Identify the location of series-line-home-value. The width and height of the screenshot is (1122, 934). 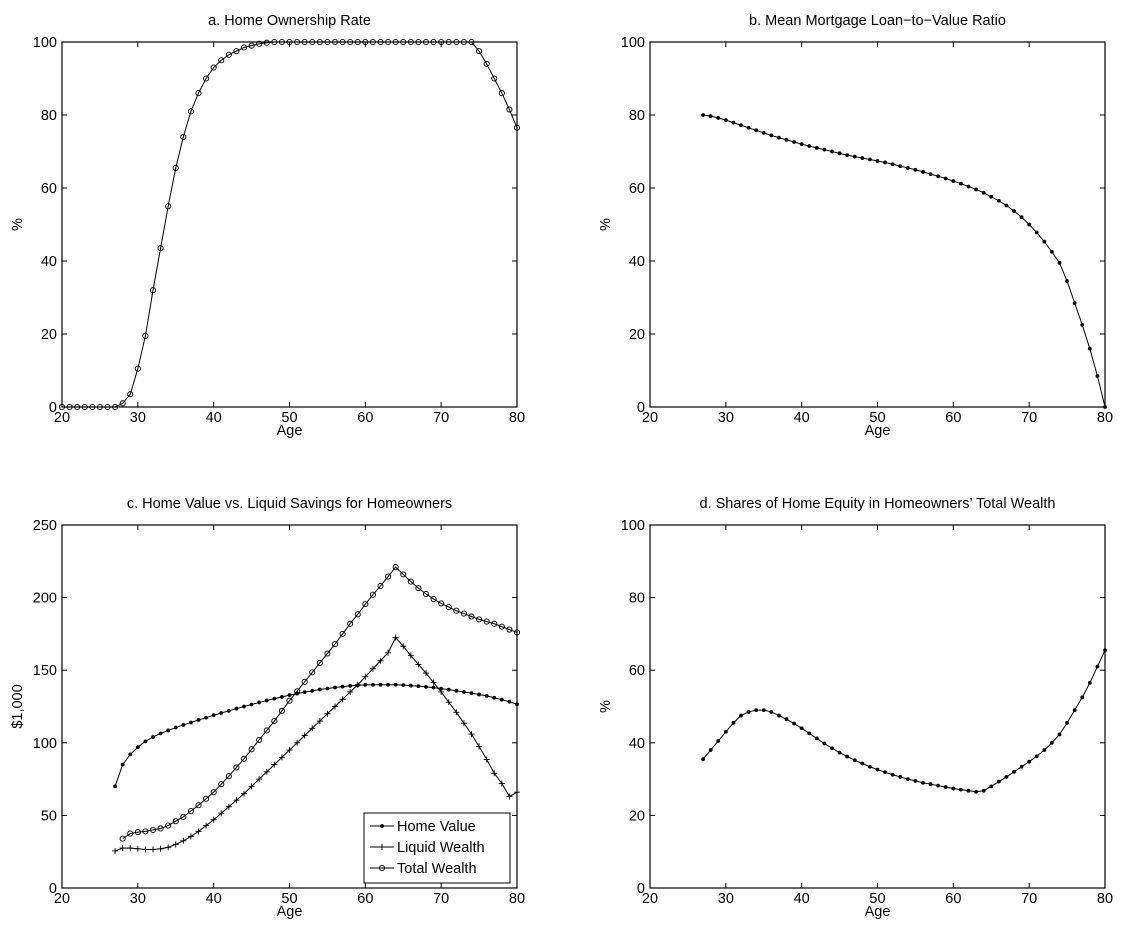
(316, 735).